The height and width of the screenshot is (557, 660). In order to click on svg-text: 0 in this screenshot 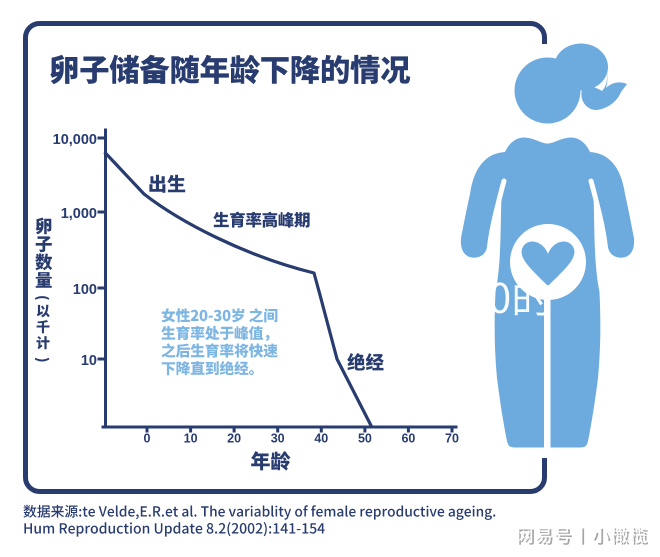, I will do `click(147, 439)`.